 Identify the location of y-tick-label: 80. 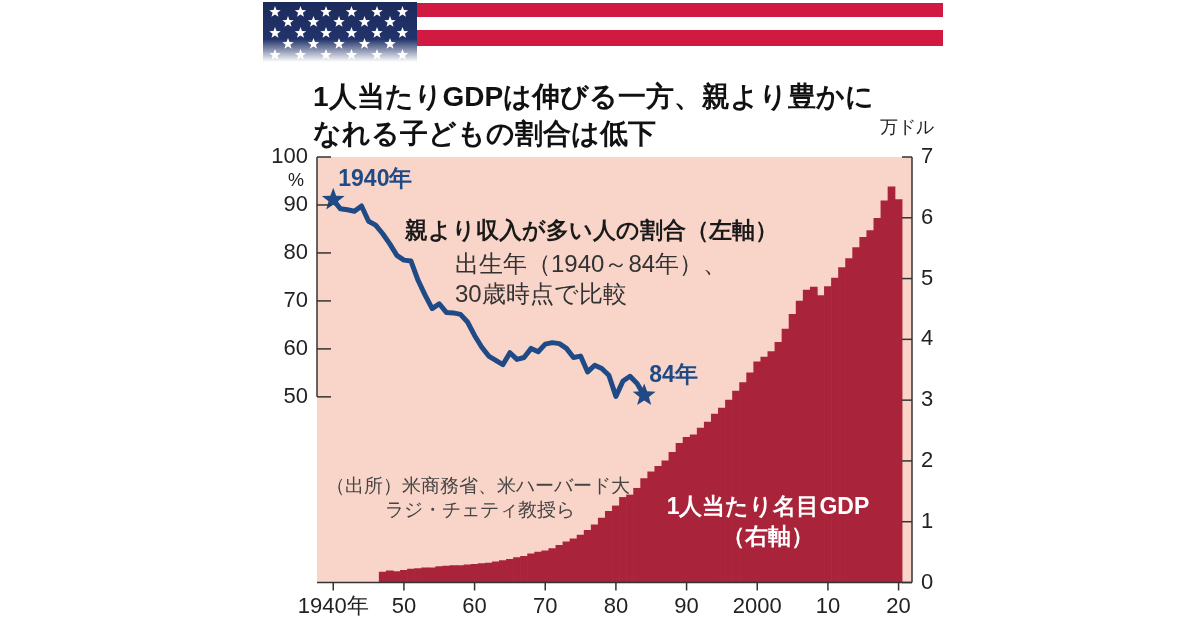
(295, 251).